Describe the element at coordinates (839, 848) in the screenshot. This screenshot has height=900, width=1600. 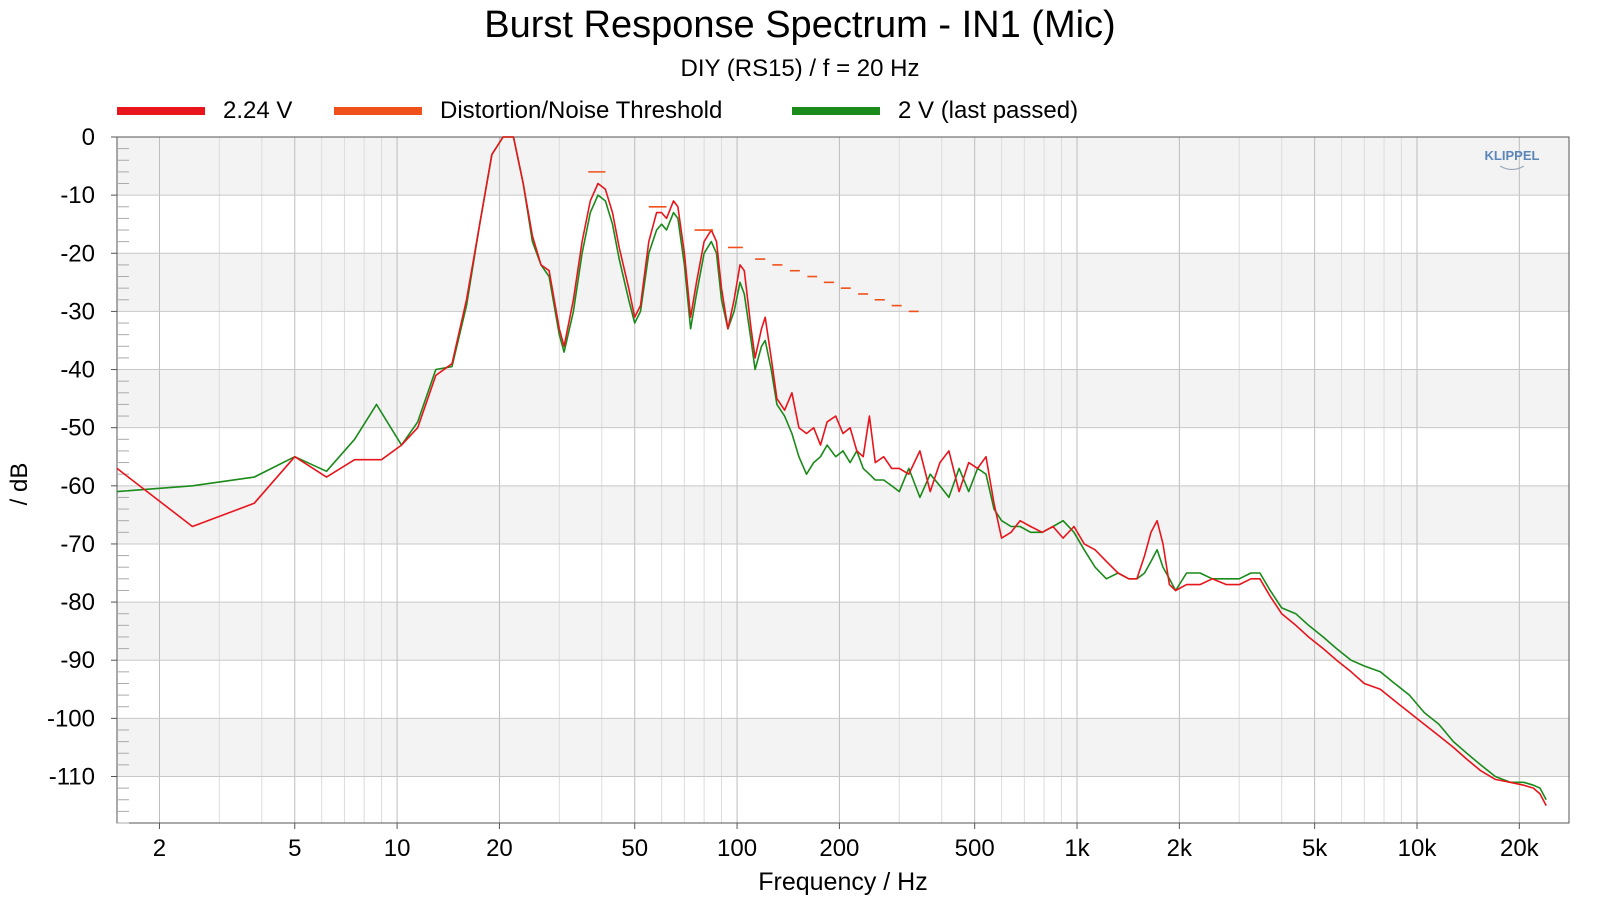
I see `x-tick-label: 200` at that location.